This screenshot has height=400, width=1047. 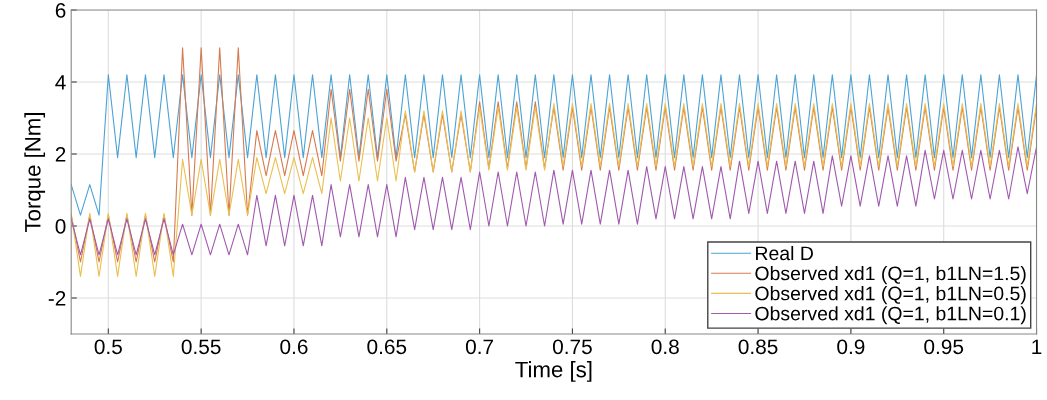 What do you see at coordinates (665, 347) in the screenshot?
I see `x-tick-label: 0.8` at bounding box center [665, 347].